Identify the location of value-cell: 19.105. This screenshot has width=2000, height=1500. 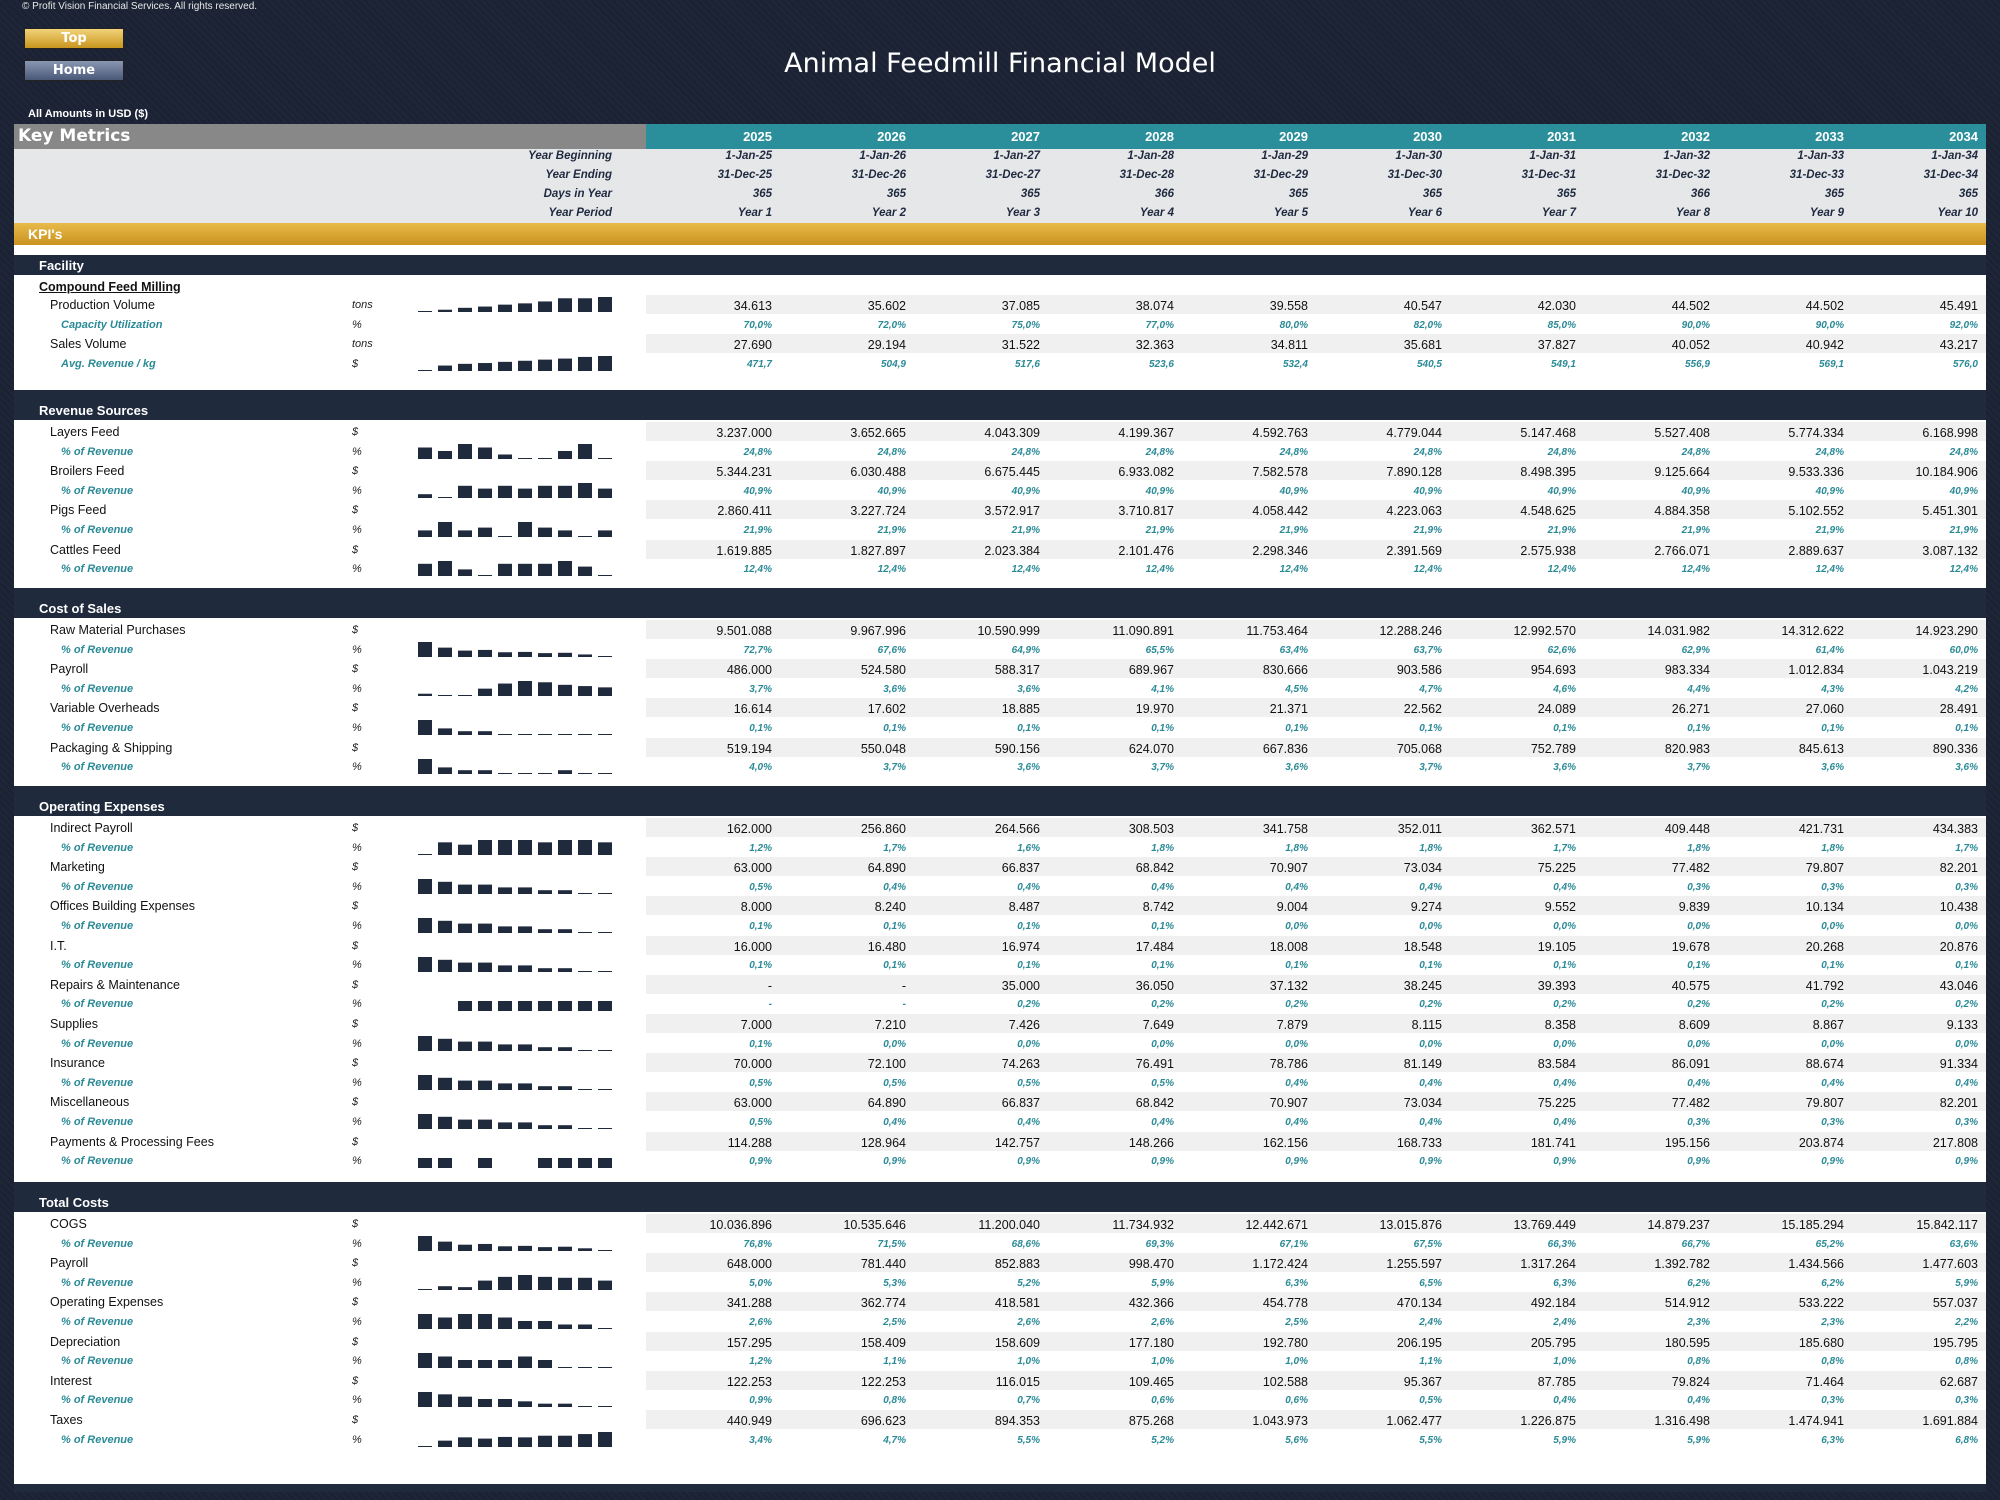
(1556, 946).